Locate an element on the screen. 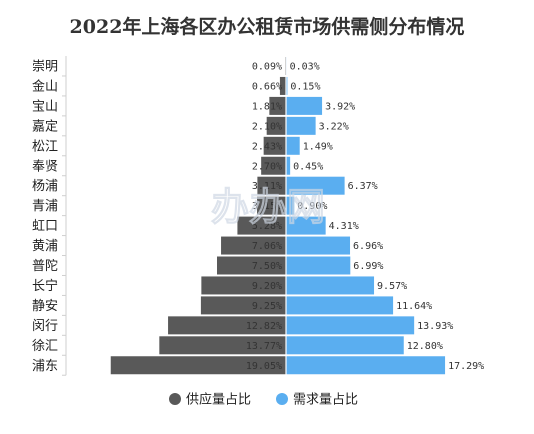 The height and width of the screenshot is (434, 534). supply-value-label: 5.28% is located at coordinates (267, 226).